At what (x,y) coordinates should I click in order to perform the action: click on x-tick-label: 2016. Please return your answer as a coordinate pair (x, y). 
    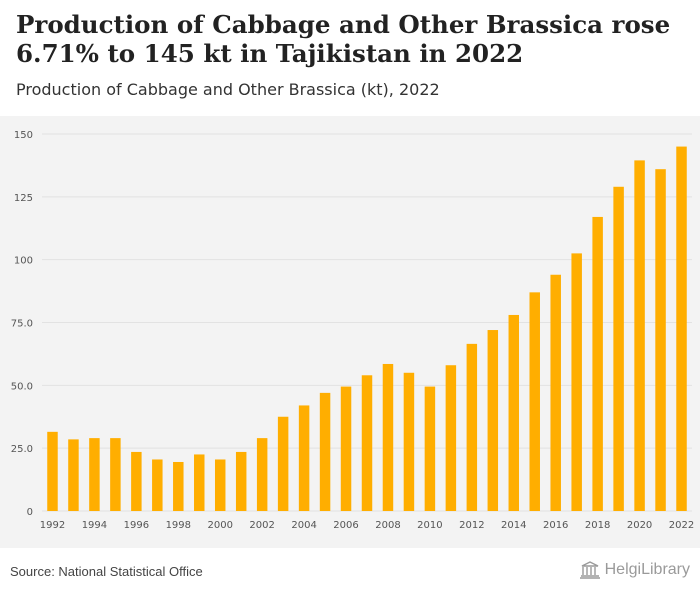
    Looking at the image, I should click on (555, 525).